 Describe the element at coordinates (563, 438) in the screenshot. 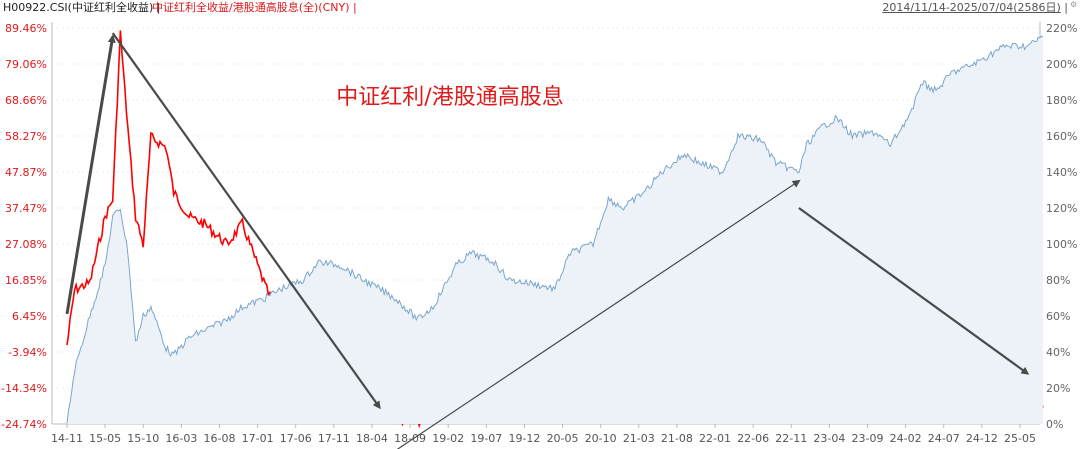

I see `x-tick-label: 20-05` at that location.